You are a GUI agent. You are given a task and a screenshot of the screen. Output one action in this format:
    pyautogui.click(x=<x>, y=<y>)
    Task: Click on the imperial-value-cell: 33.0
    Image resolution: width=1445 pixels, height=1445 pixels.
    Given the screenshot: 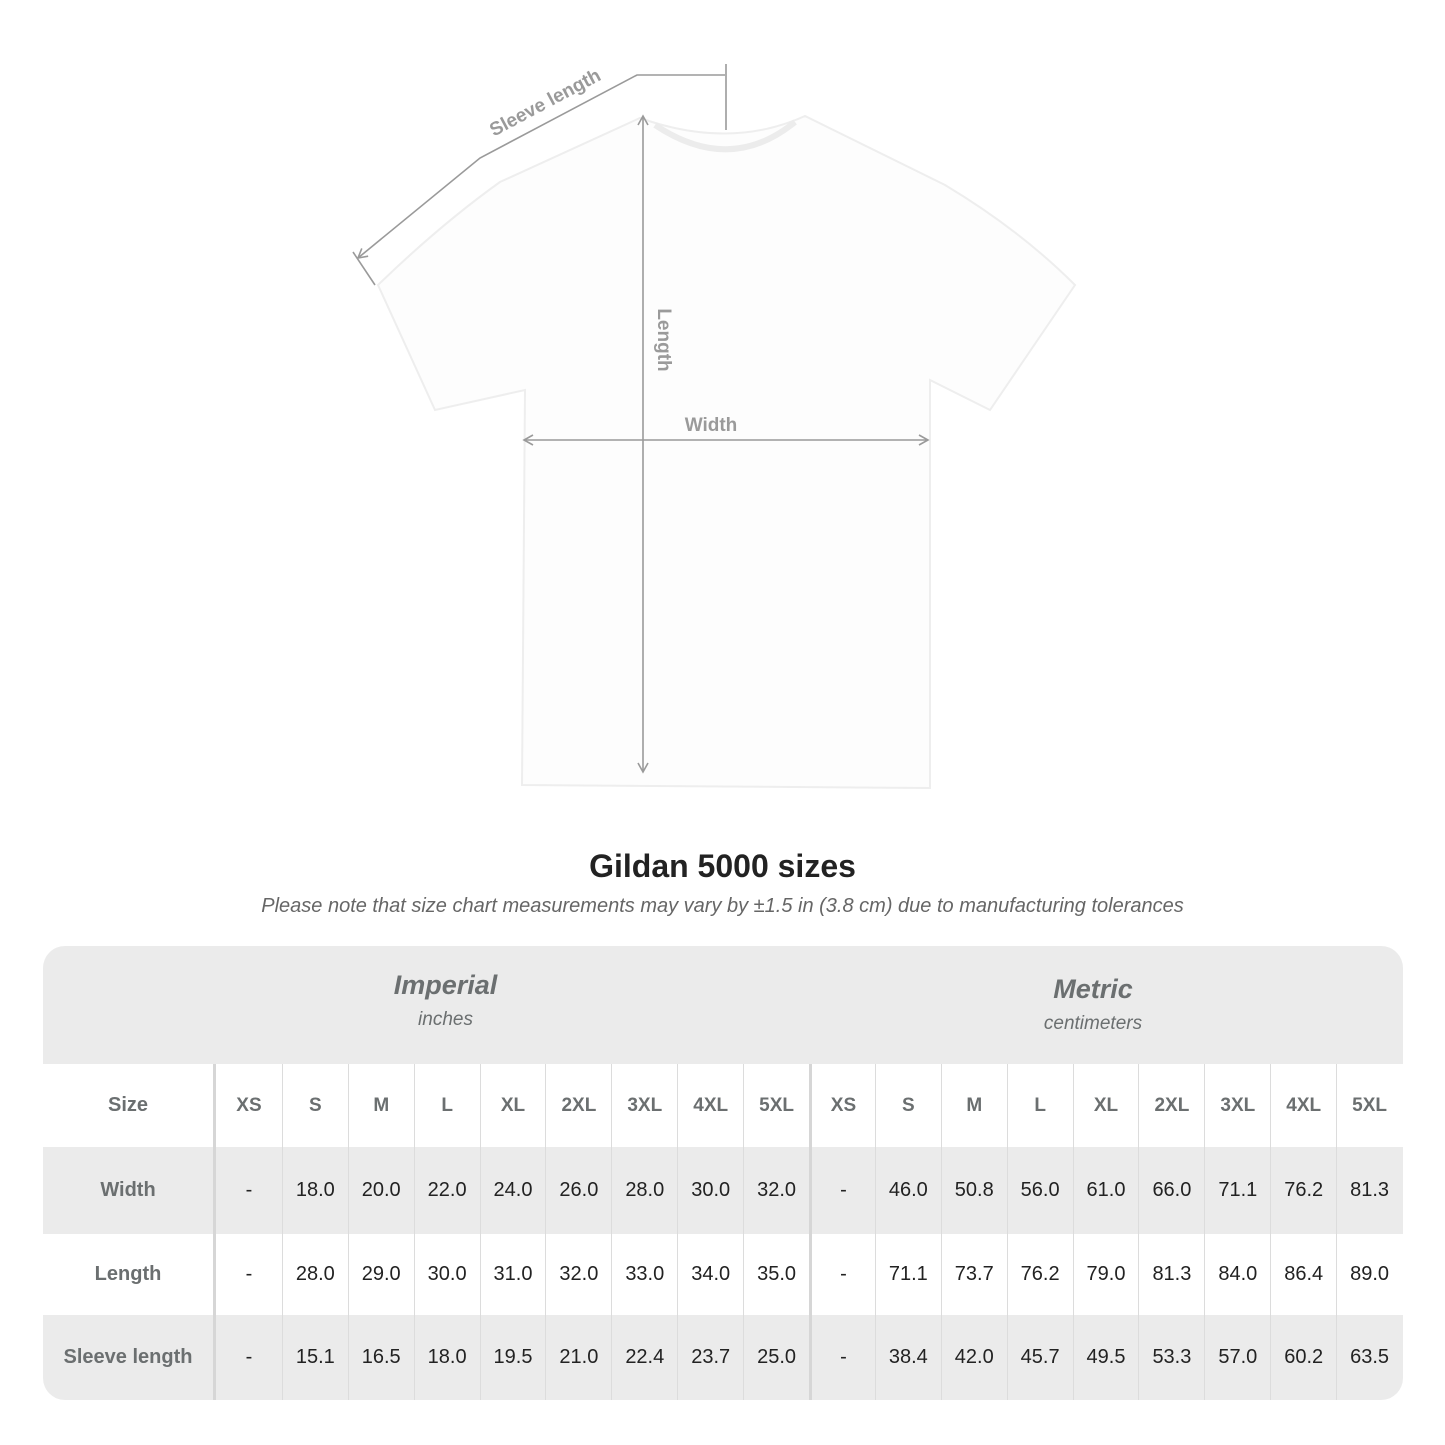 What is the action you would take?
    pyautogui.click(x=644, y=1274)
    